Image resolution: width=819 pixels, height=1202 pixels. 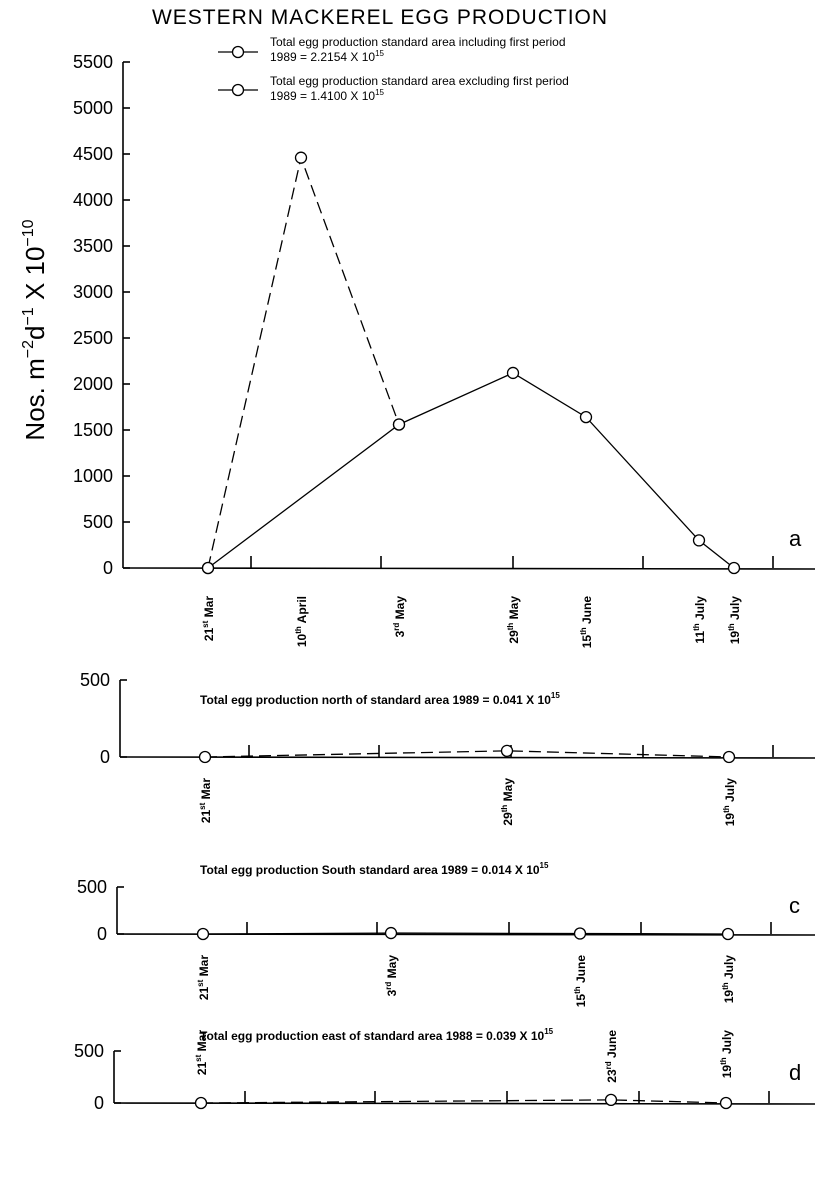 What do you see at coordinates (93, 200) in the screenshot?
I see `y-tick-label-a-4000: 4000` at bounding box center [93, 200].